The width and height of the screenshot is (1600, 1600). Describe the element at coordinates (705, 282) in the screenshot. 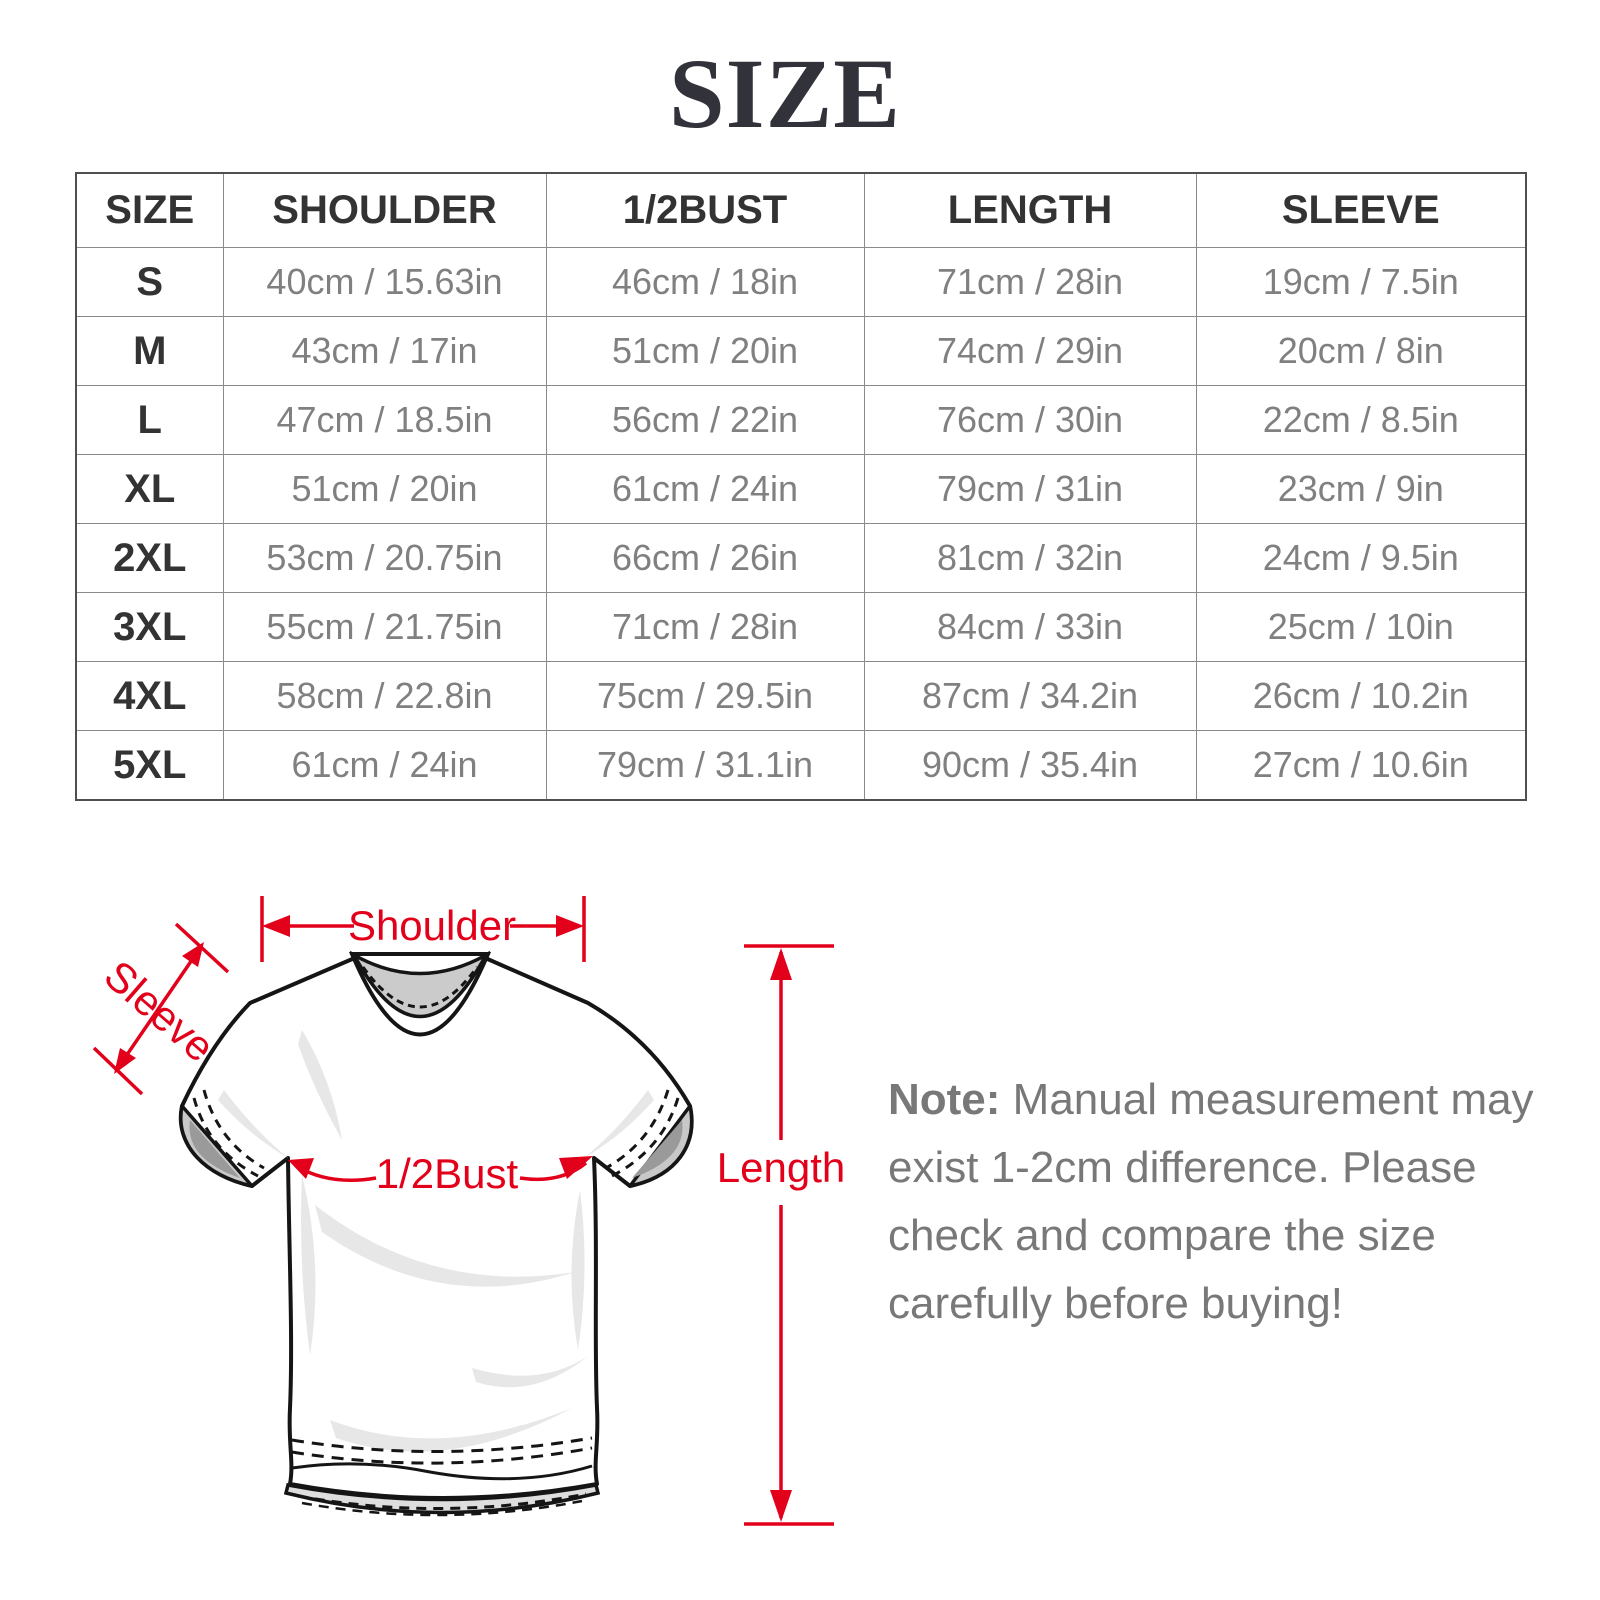

I see `bust-cell: 46cm / 18in` at that location.